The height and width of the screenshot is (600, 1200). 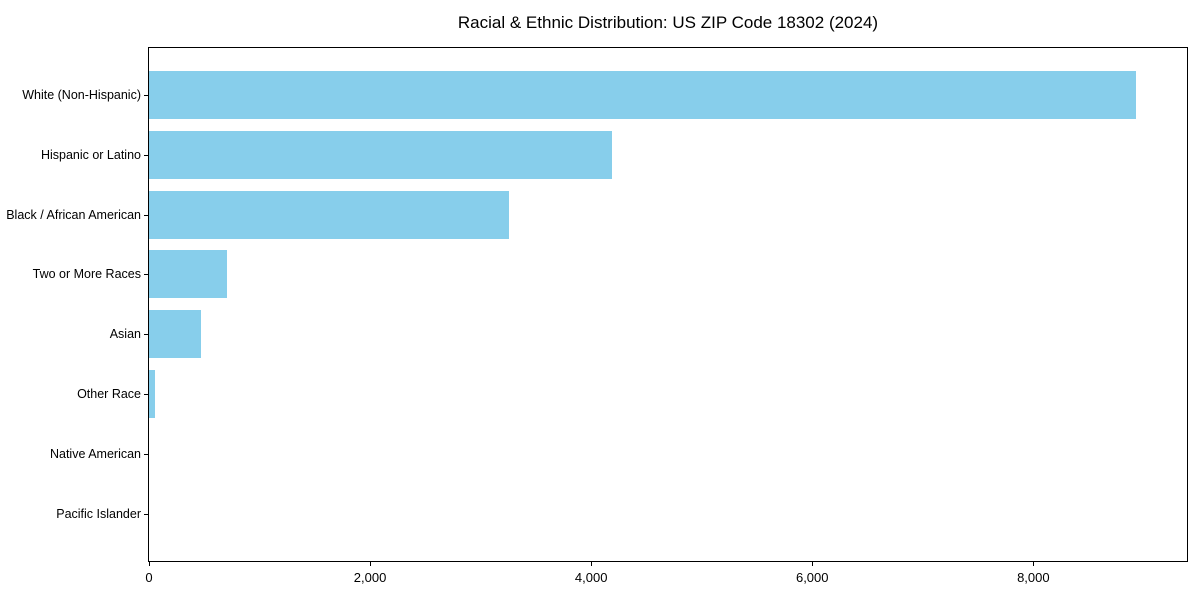 What do you see at coordinates (73, 214) in the screenshot?
I see `y-axis-label-black-african-american: Black / African American` at bounding box center [73, 214].